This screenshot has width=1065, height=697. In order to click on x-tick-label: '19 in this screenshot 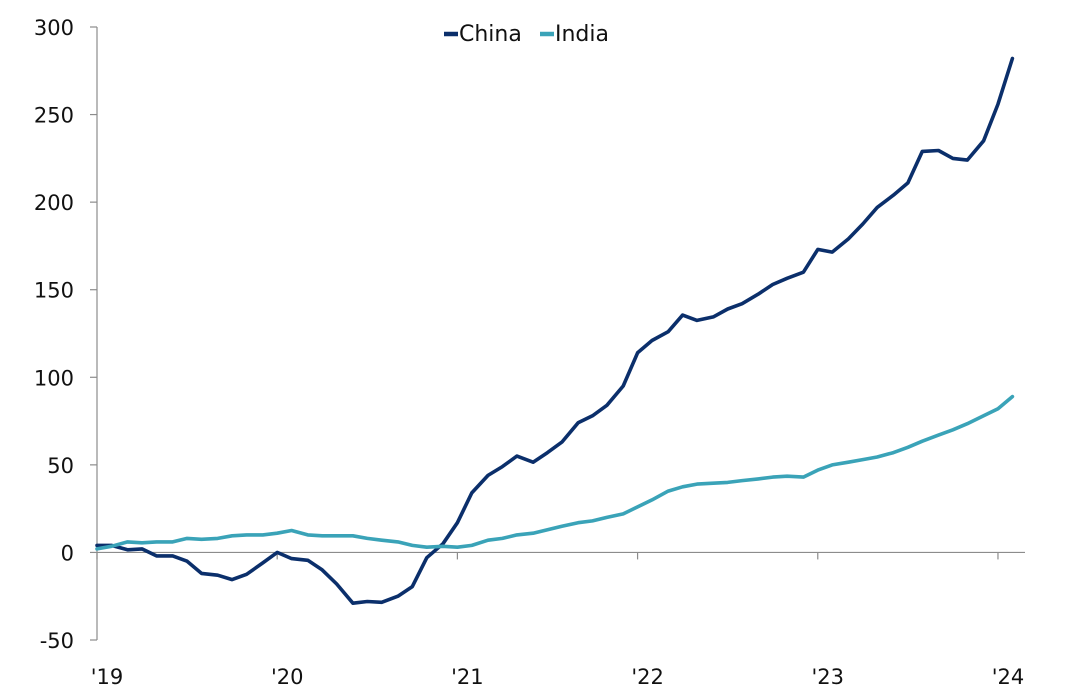, I will do `click(107, 677)`.